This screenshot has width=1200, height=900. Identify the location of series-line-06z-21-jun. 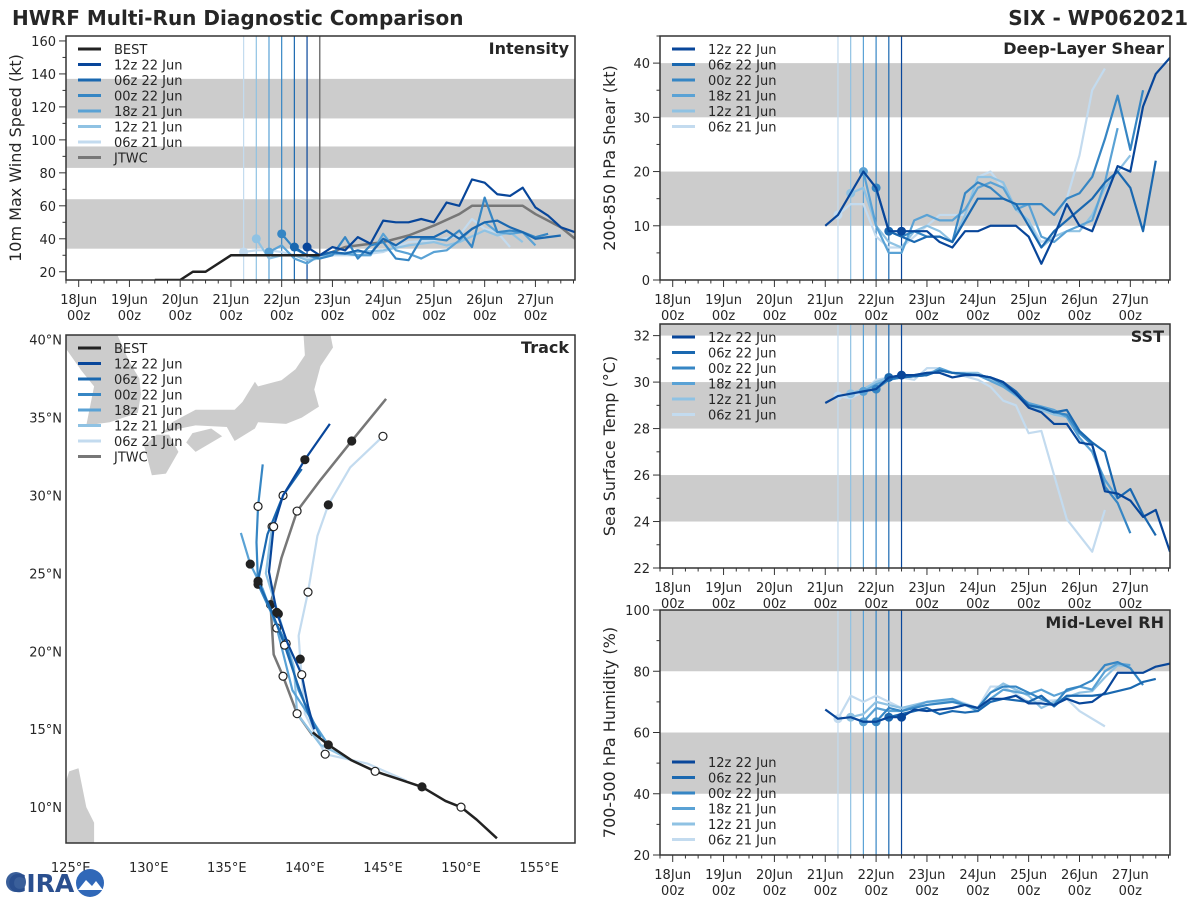
(971, 460).